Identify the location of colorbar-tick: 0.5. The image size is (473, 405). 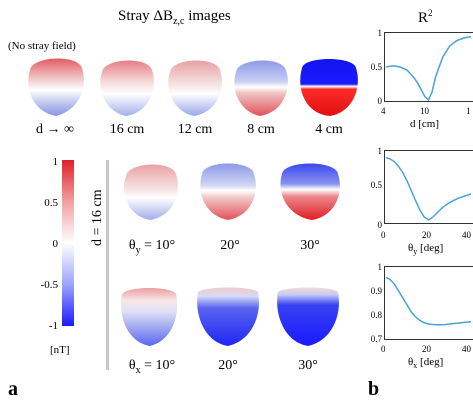
(51, 203).